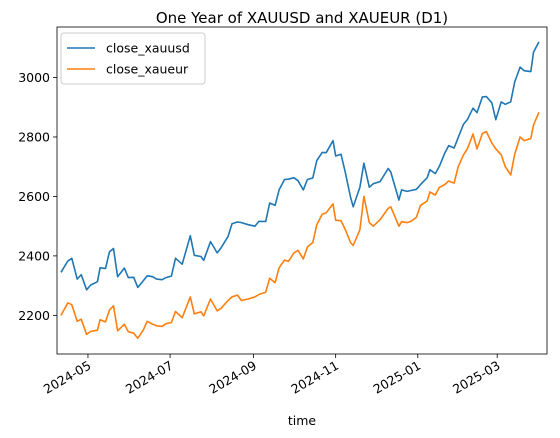 This screenshot has width=560, height=438. Describe the element at coordinates (314, 377) in the screenshot. I see `x-tick-label: 2024-11` at that location.